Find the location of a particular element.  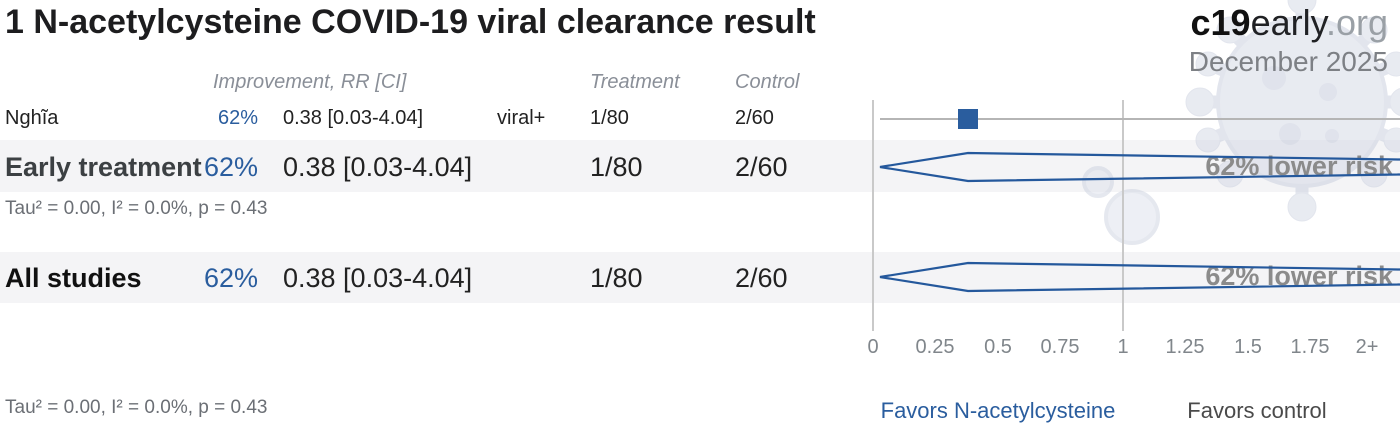

column-header-control: Control is located at coordinates (767, 82).